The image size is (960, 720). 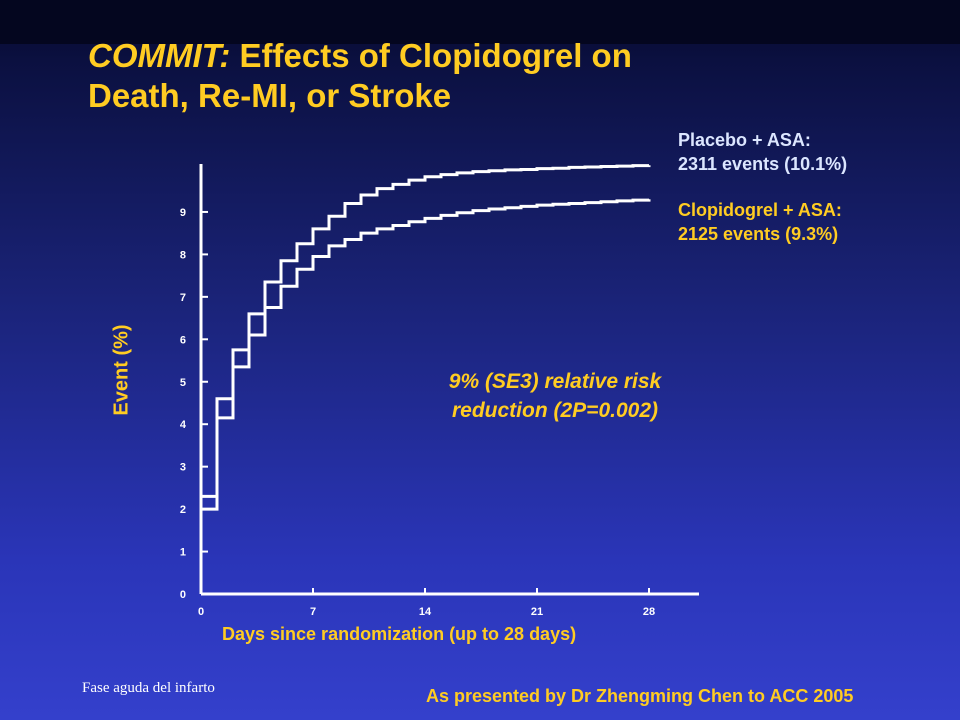 I want to click on rrr-line1: 9% (SE3) relative risk, so click(x=555, y=381).